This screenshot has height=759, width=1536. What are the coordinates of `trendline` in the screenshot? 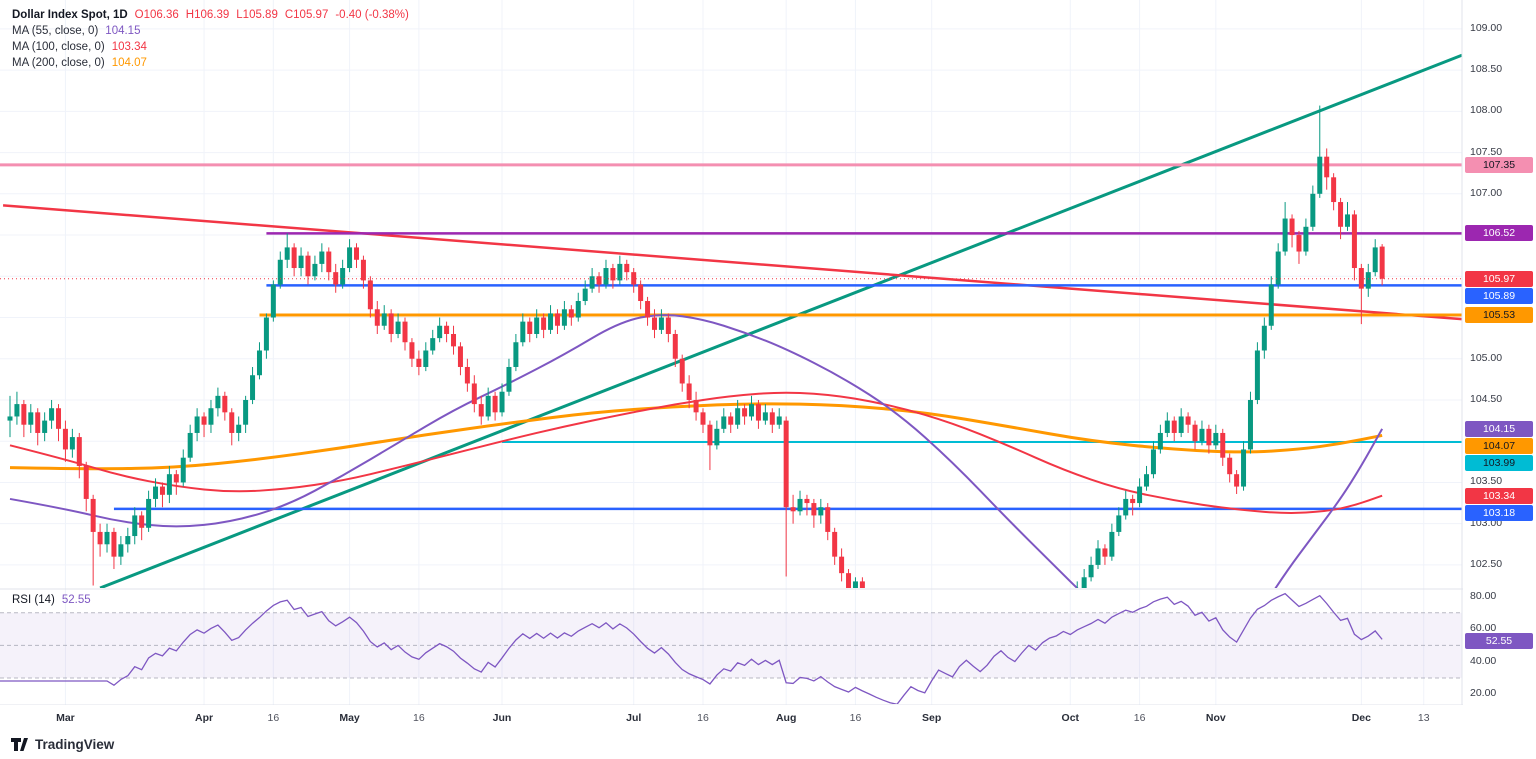 It's located at (732, 262).